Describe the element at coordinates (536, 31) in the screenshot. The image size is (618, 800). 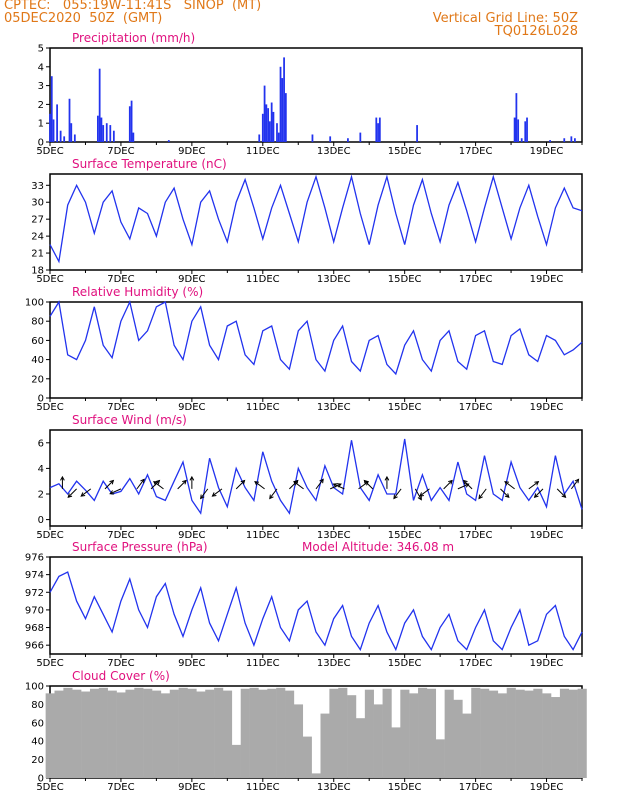
I see `header-run-id: TQ0126L028` at that location.